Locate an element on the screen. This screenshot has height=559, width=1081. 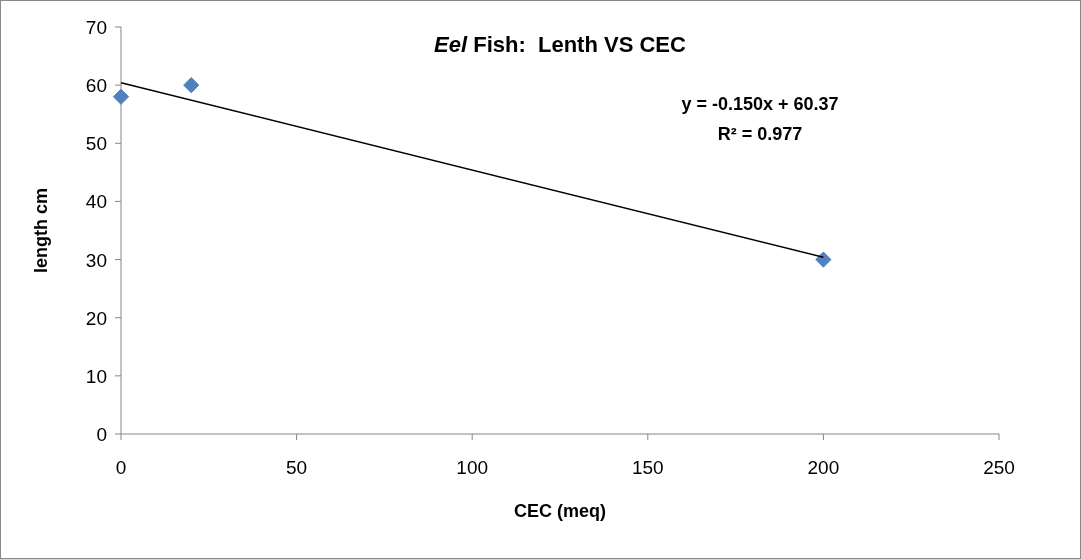
x-tick-label: 50 is located at coordinates (297, 467).